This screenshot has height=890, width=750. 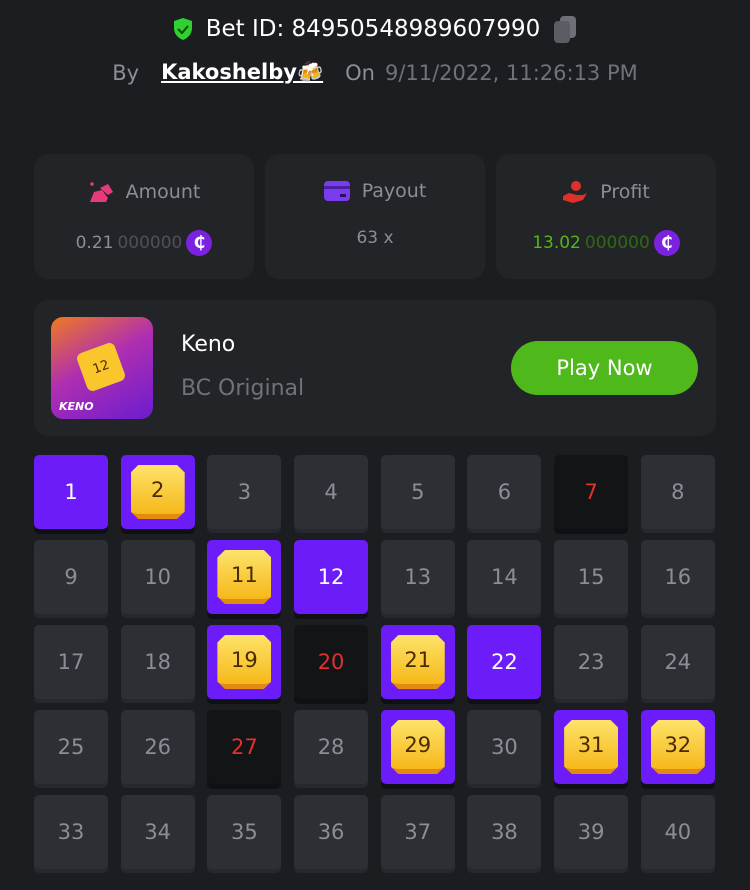 What do you see at coordinates (417, 492) in the screenshot?
I see `keno-cell: 5` at bounding box center [417, 492].